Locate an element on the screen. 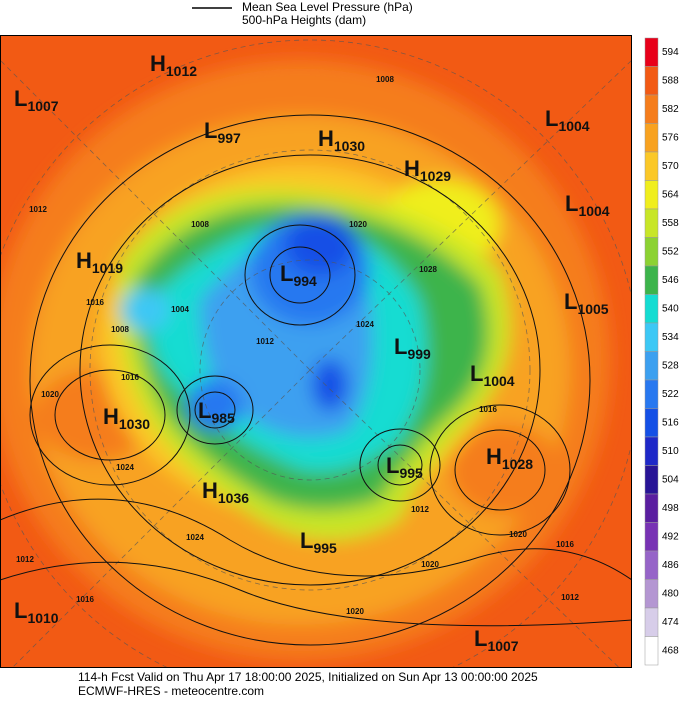  legend-label: 500-hPa Heights (dam) is located at coordinates (304, 20).